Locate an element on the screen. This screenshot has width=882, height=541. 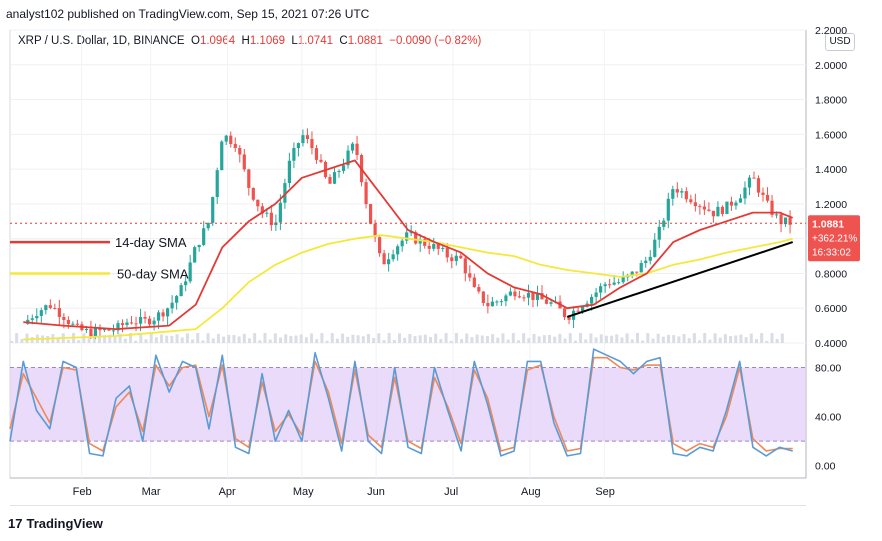
stoch-tick-label: 40.00 is located at coordinates (828, 418).